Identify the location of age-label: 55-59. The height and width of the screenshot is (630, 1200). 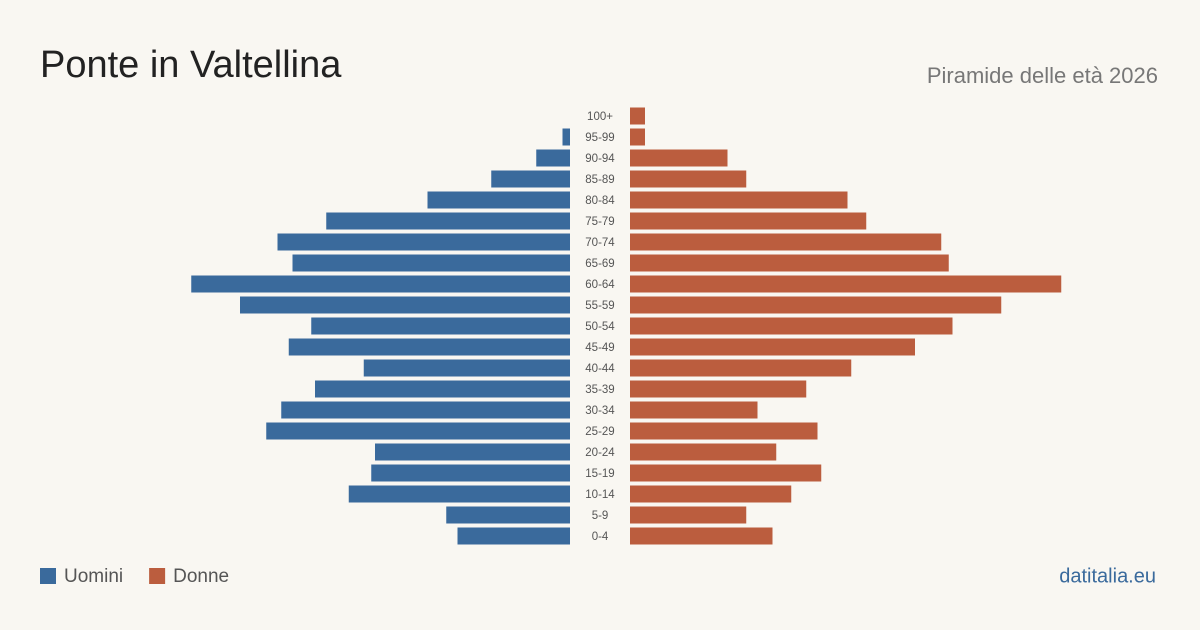
(599, 306).